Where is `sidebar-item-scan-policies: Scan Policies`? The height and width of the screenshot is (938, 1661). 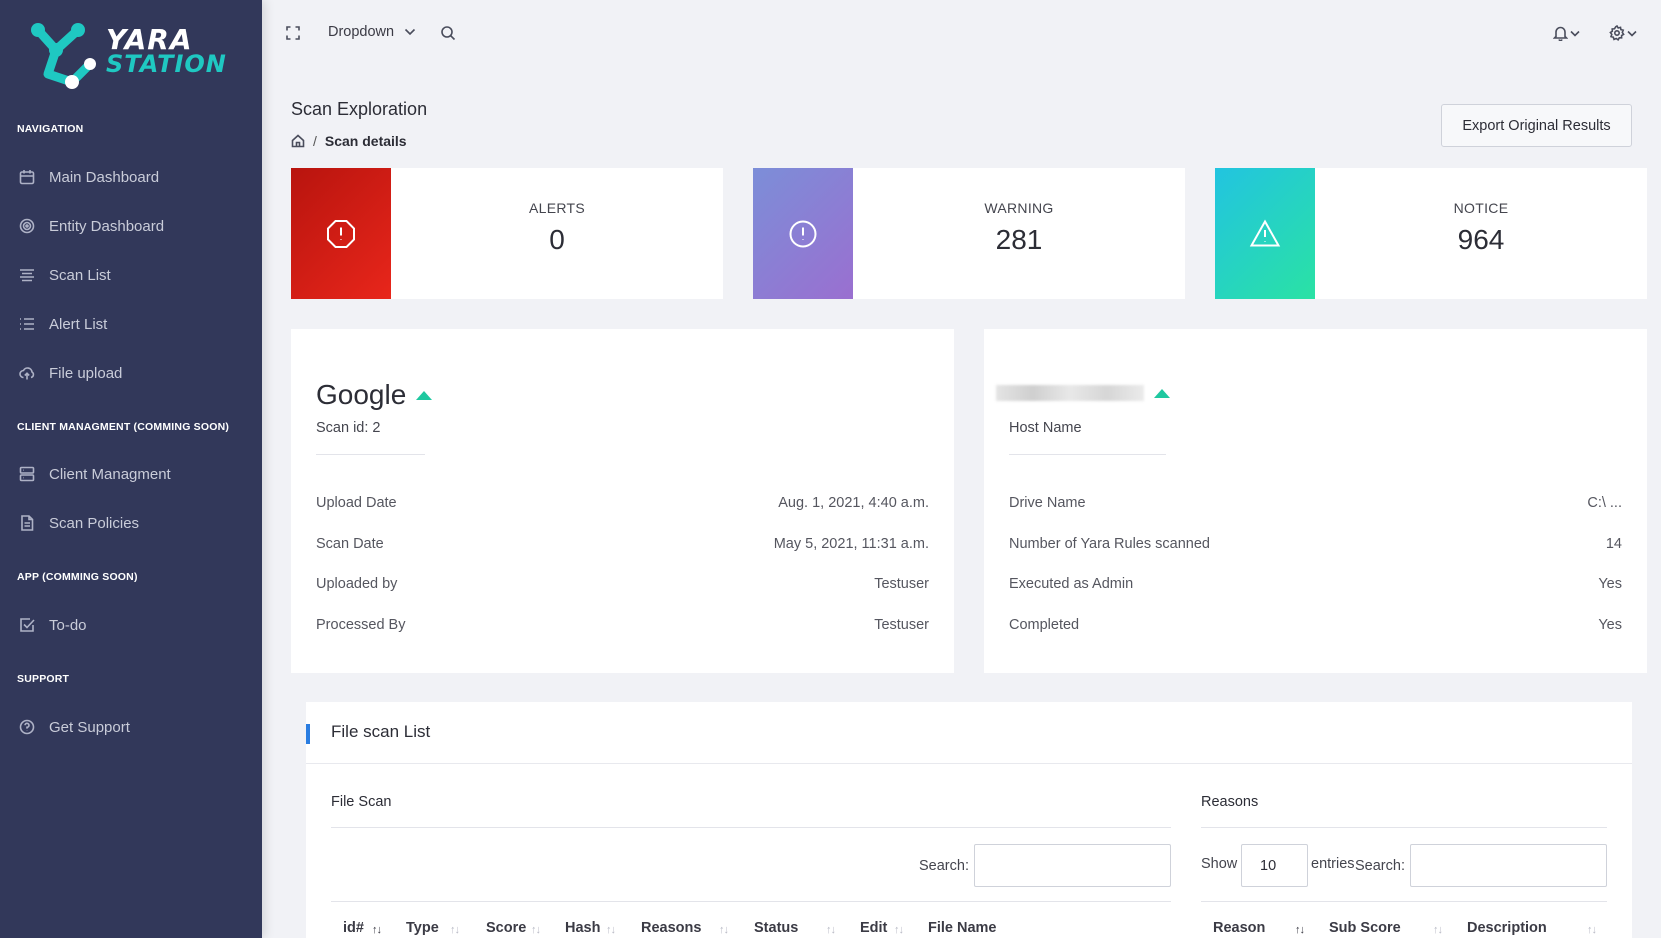 sidebar-item-scan-policies: Scan Policies is located at coordinates (131, 523).